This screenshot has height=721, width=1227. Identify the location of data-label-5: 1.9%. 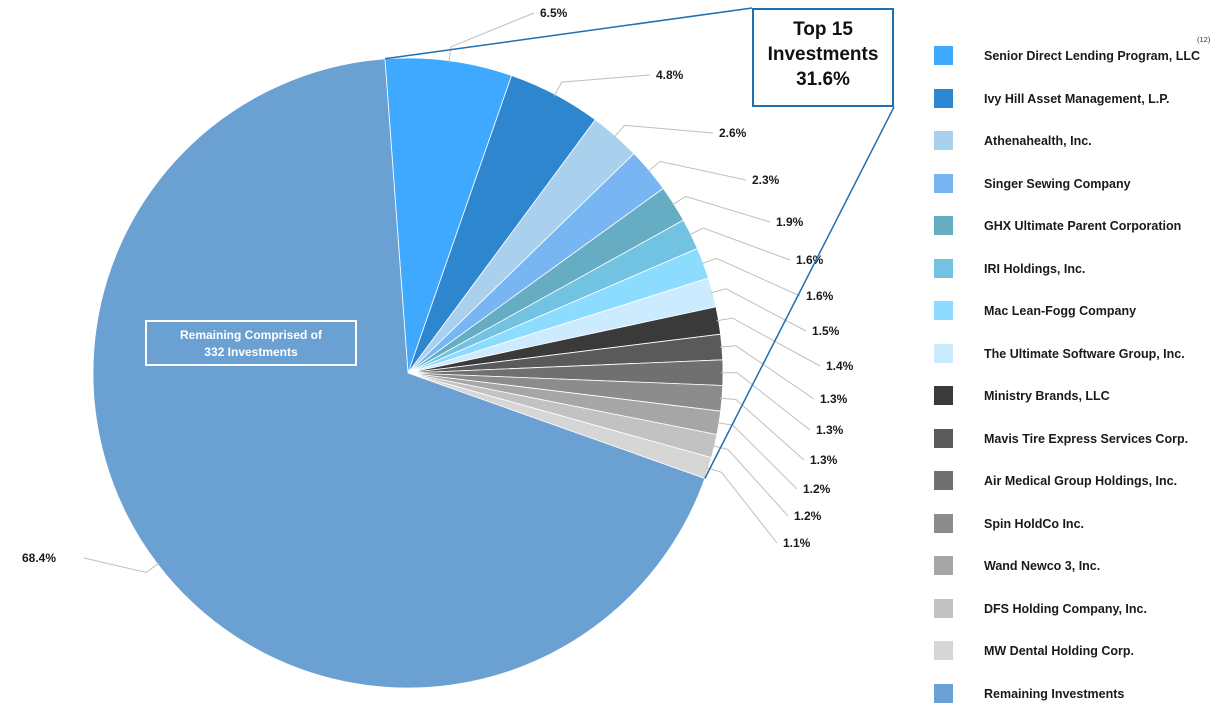
(790, 222).